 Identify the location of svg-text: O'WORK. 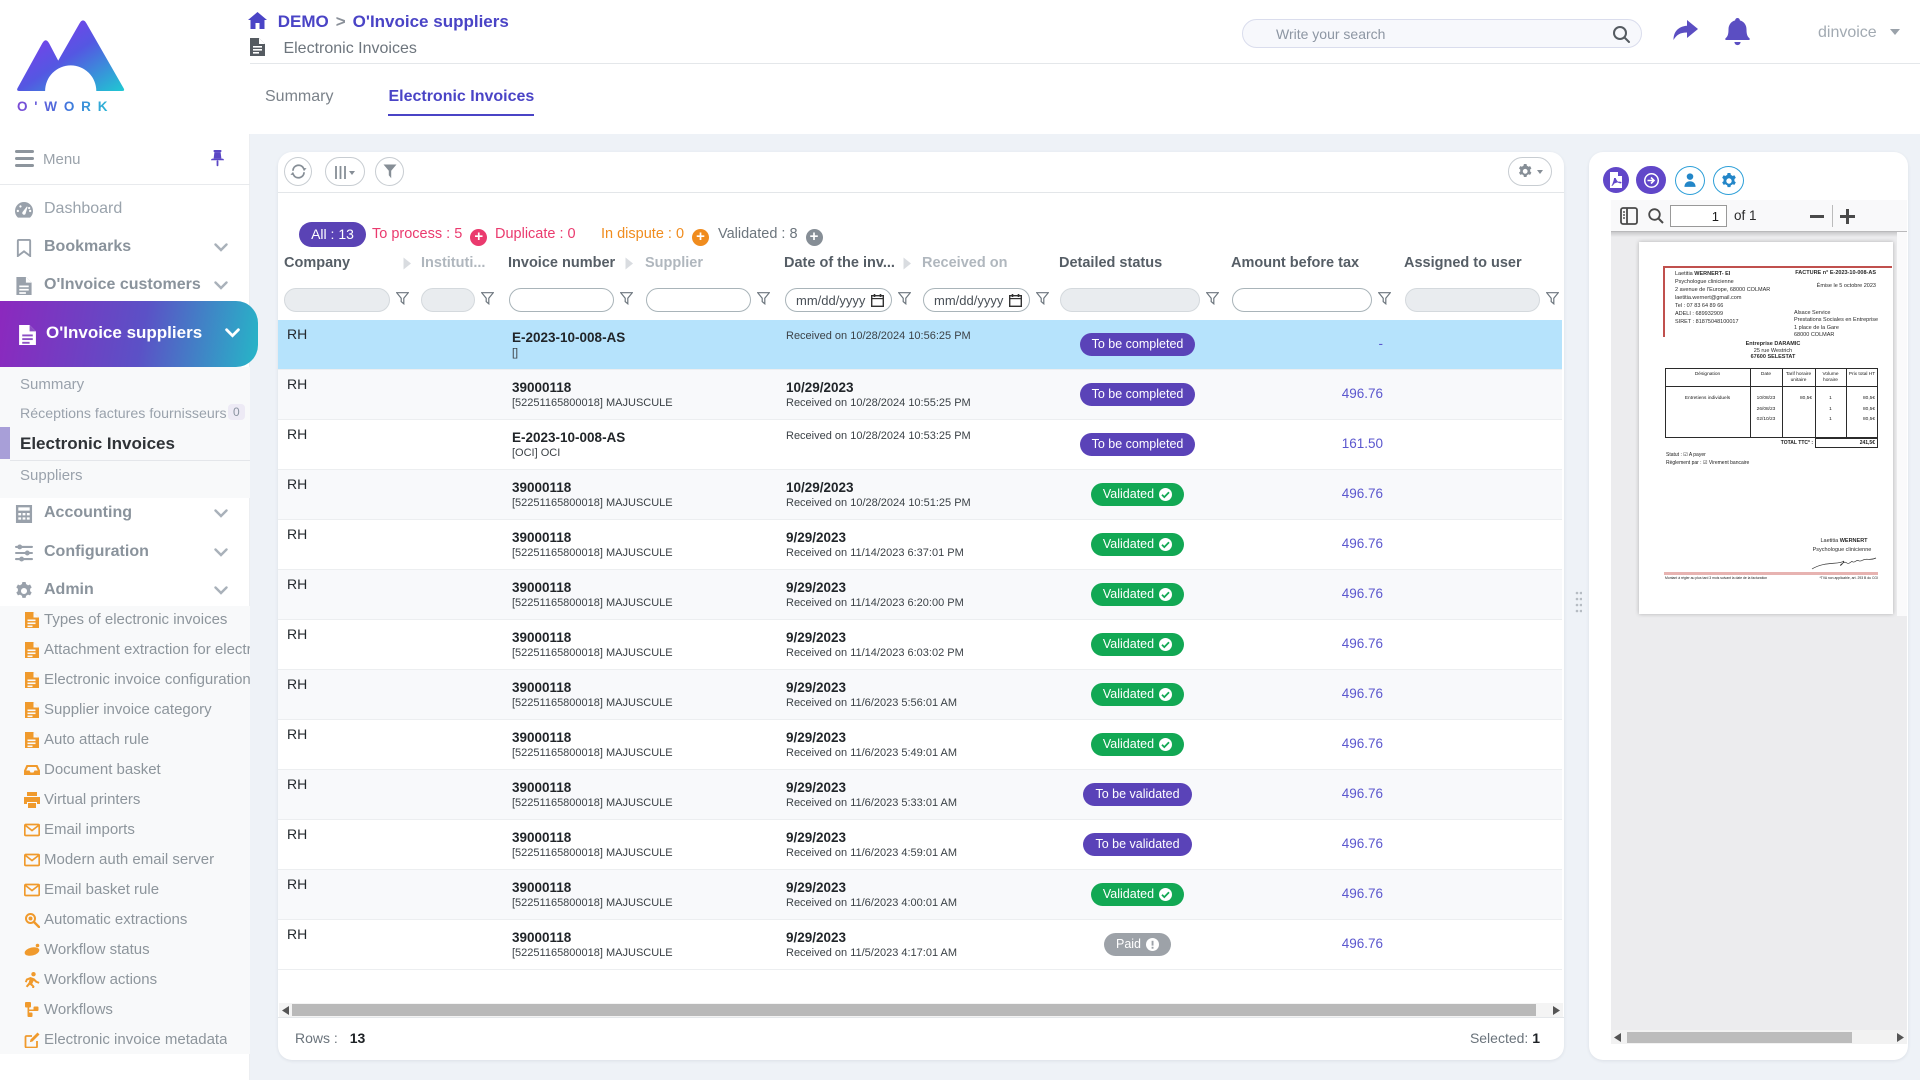
(65, 106).